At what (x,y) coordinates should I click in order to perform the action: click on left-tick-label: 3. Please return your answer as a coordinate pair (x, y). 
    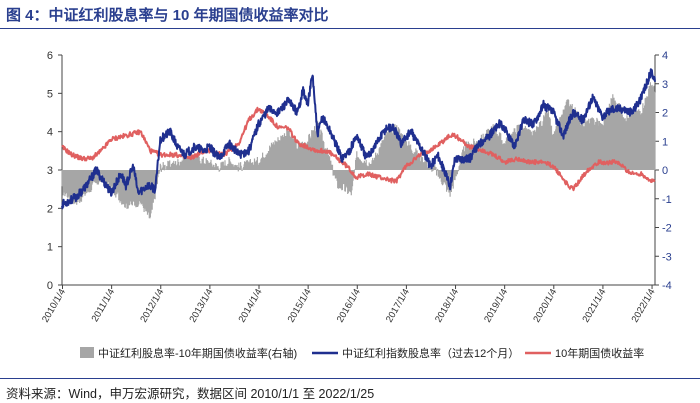
    Looking at the image, I should click on (50, 171).